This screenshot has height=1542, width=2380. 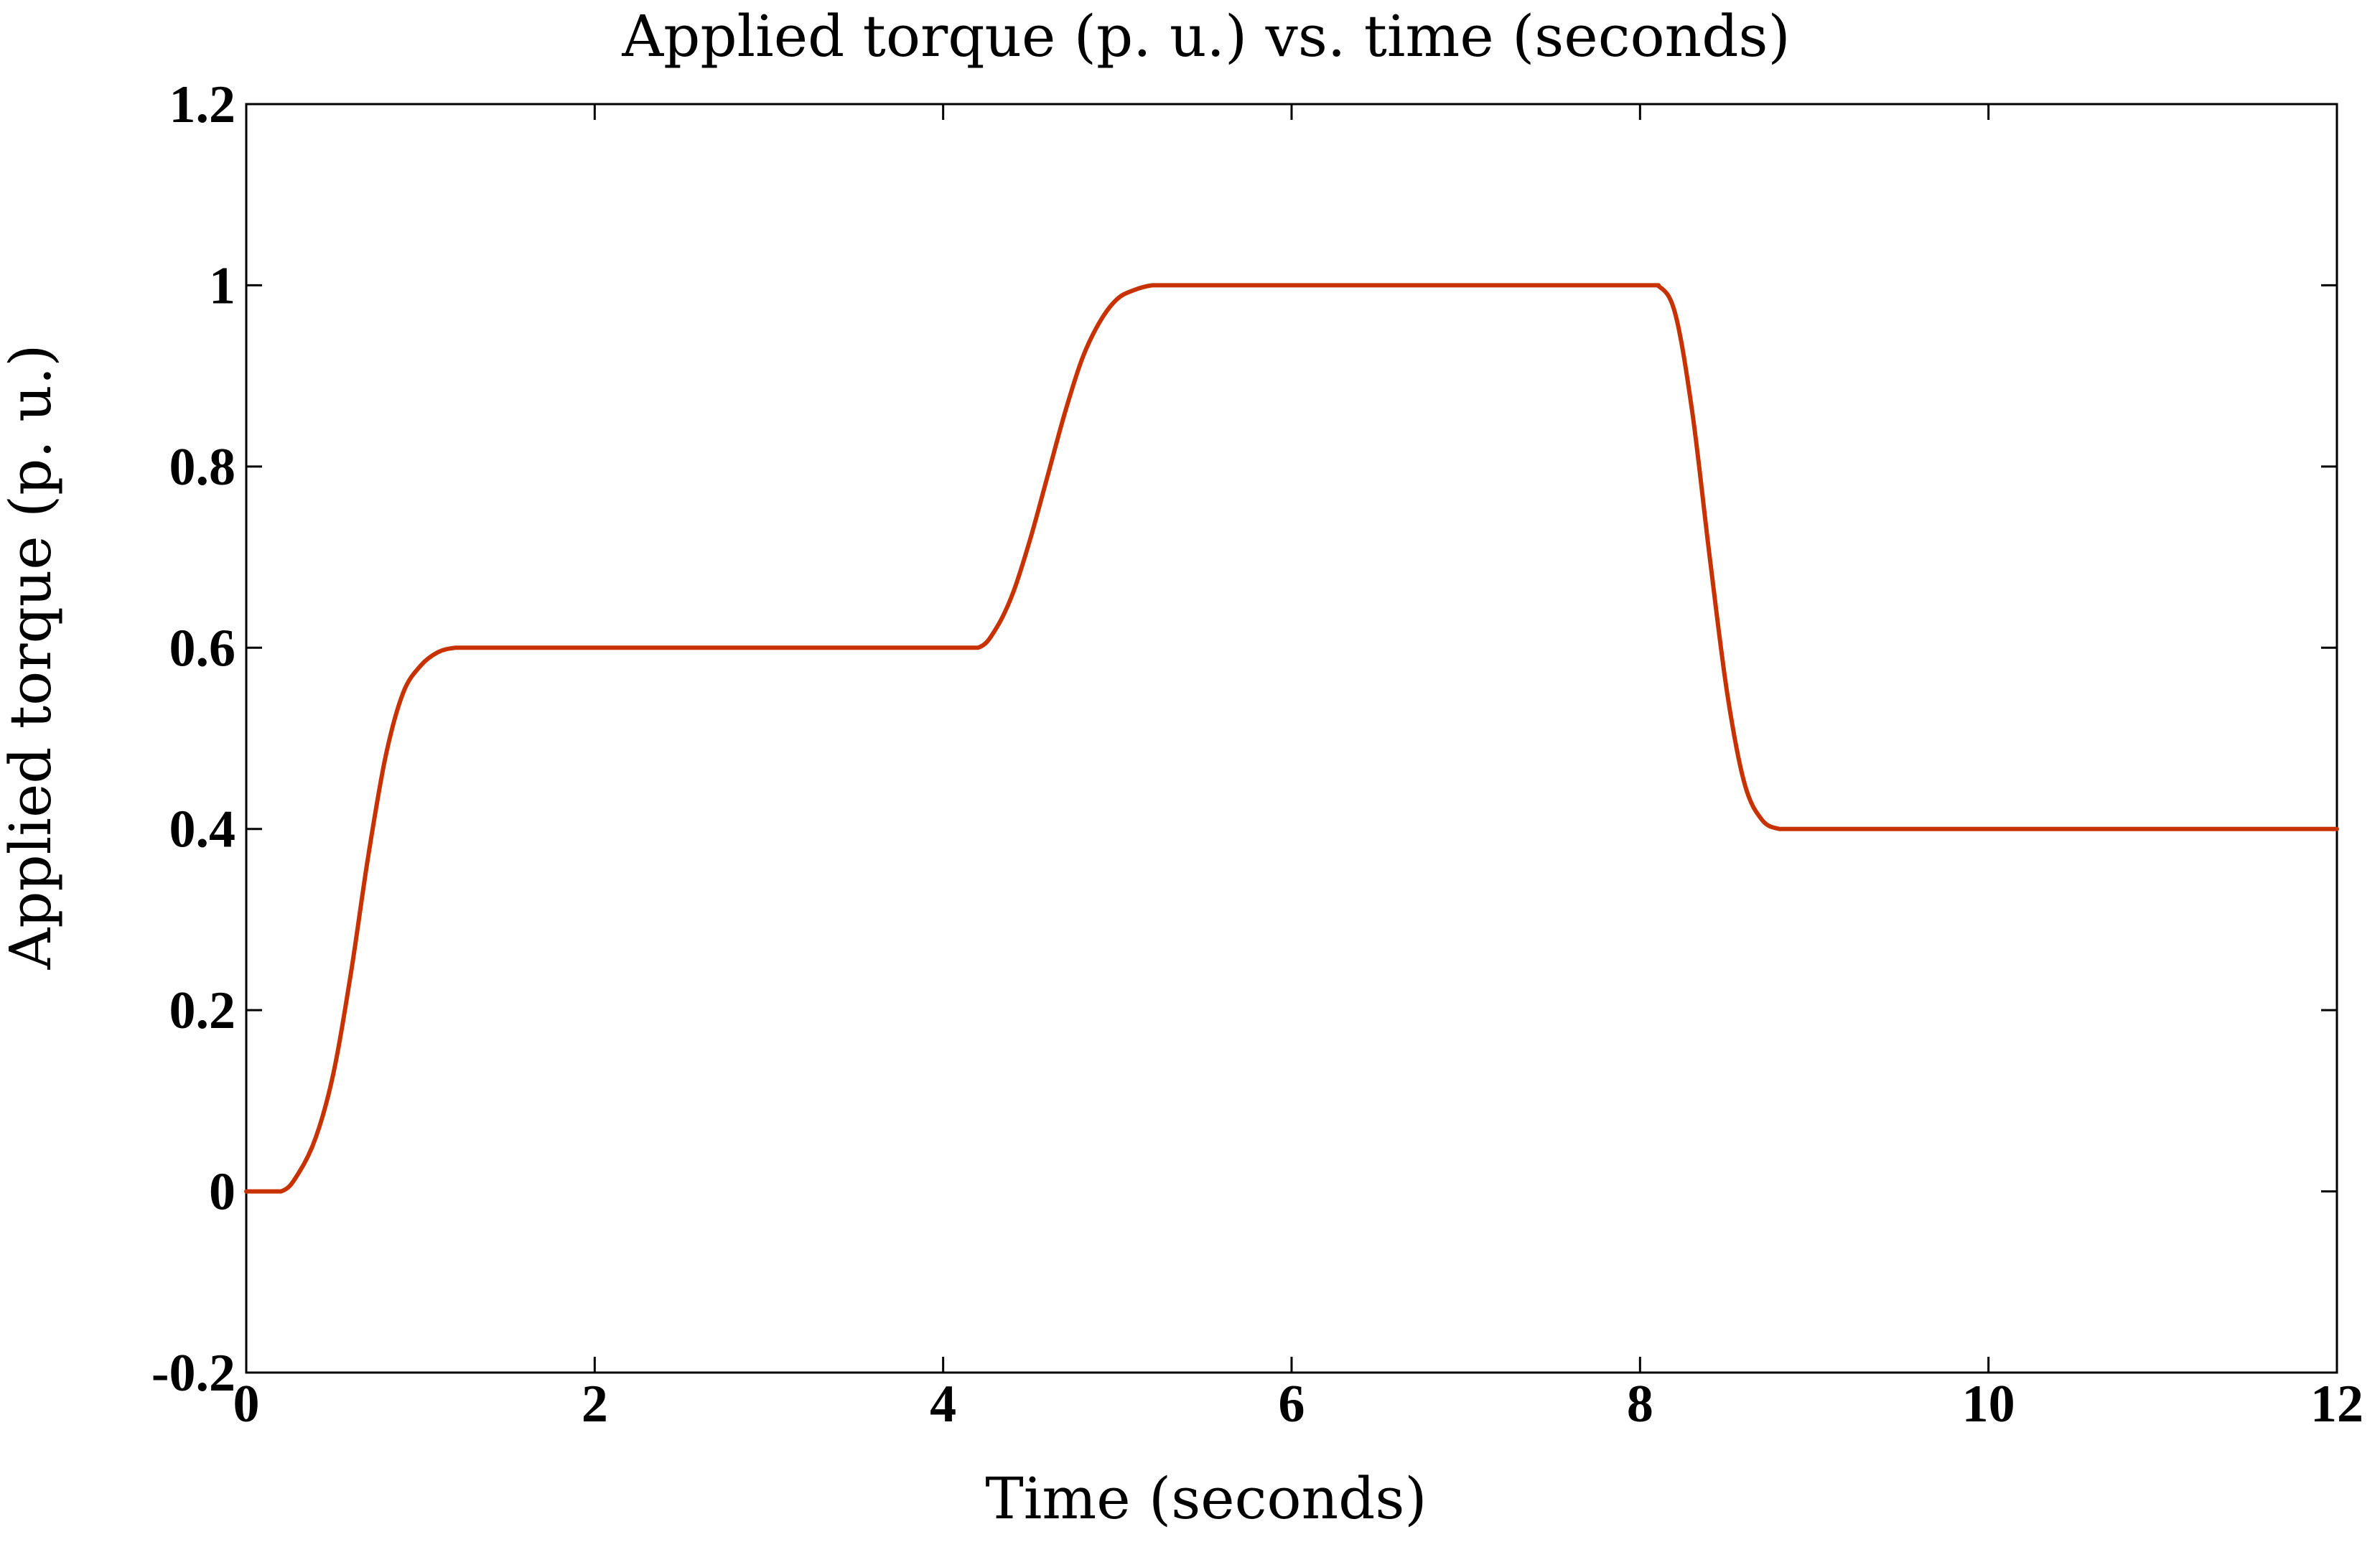 What do you see at coordinates (202, 467) in the screenshot?
I see `y-tick-label: 0.8` at bounding box center [202, 467].